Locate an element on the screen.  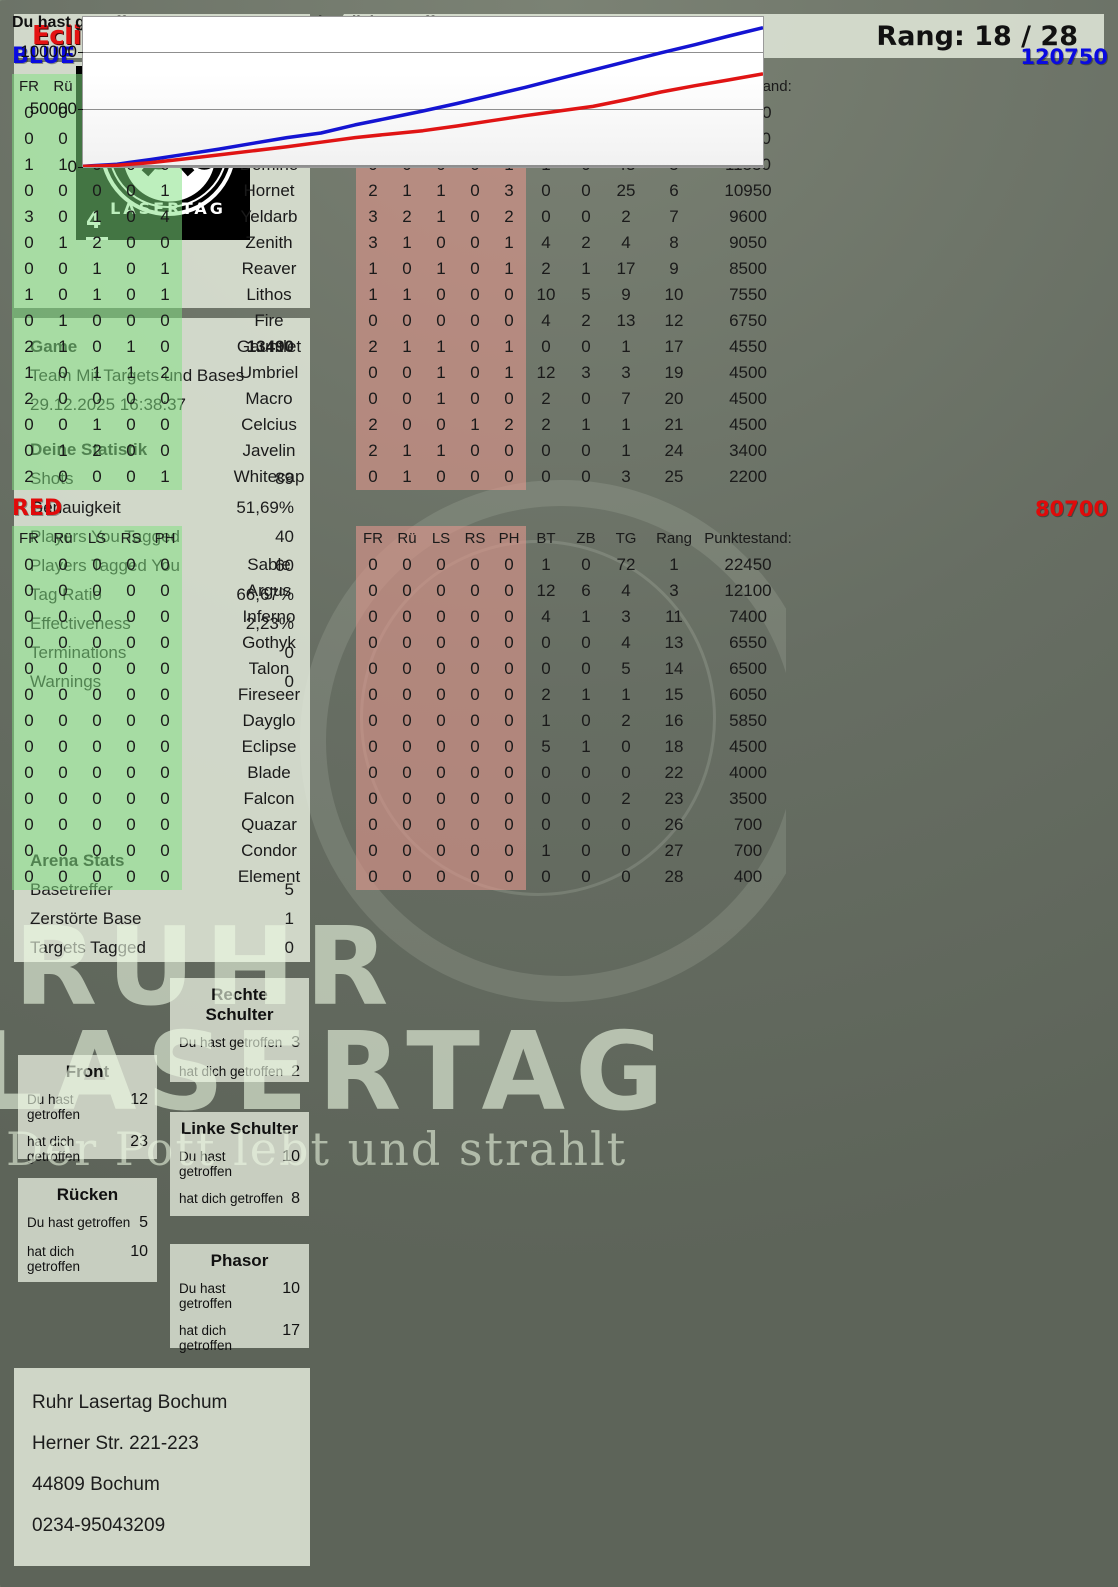
stat-value: 5 is located at coordinates (289, 889).